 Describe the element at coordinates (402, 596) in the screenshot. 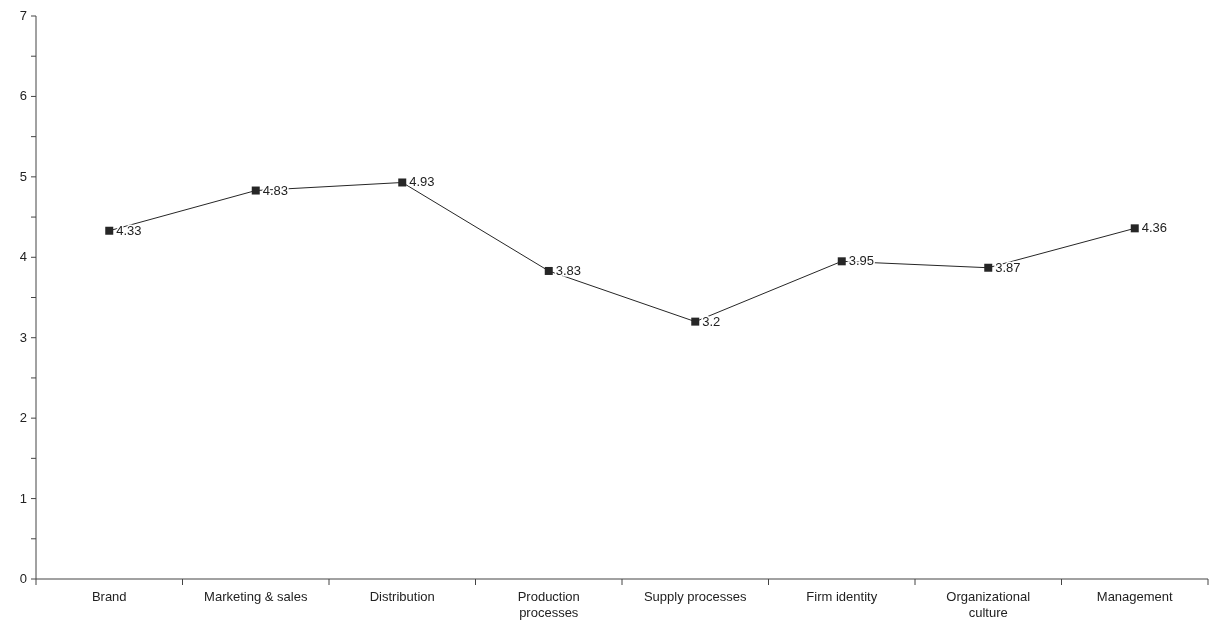

I see `x-tick-label: Distribution` at that location.